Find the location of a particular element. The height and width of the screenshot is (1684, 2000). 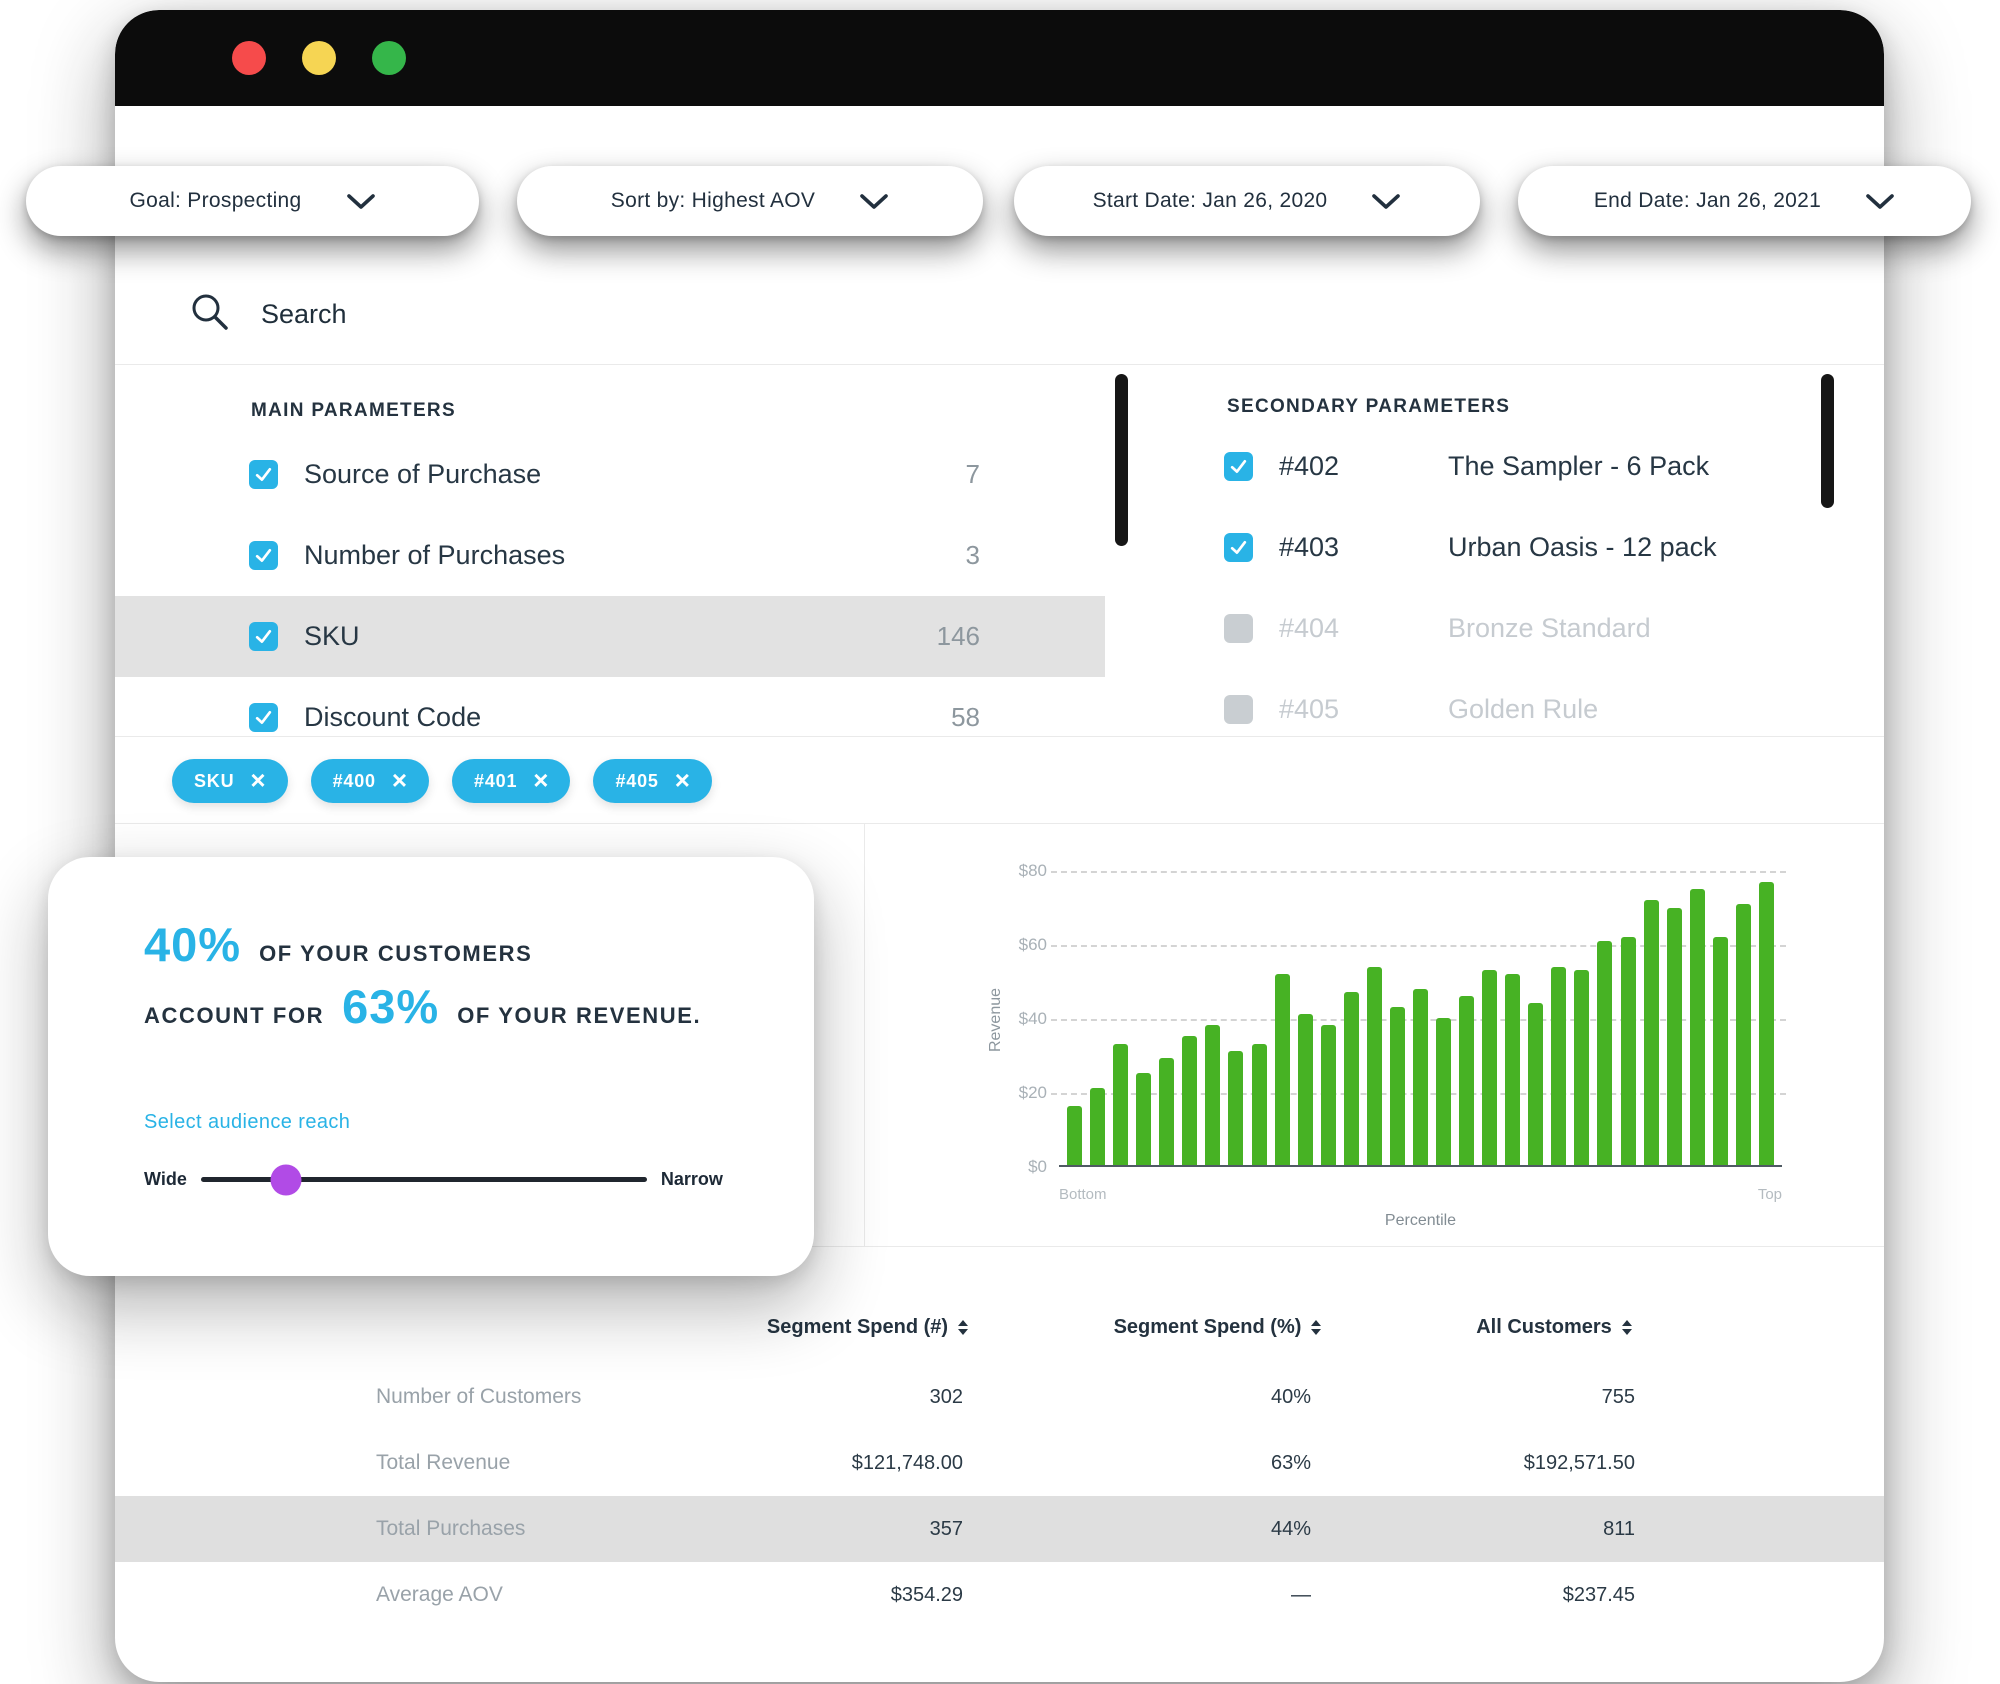

filter-chip: #401 × is located at coordinates (511, 781).